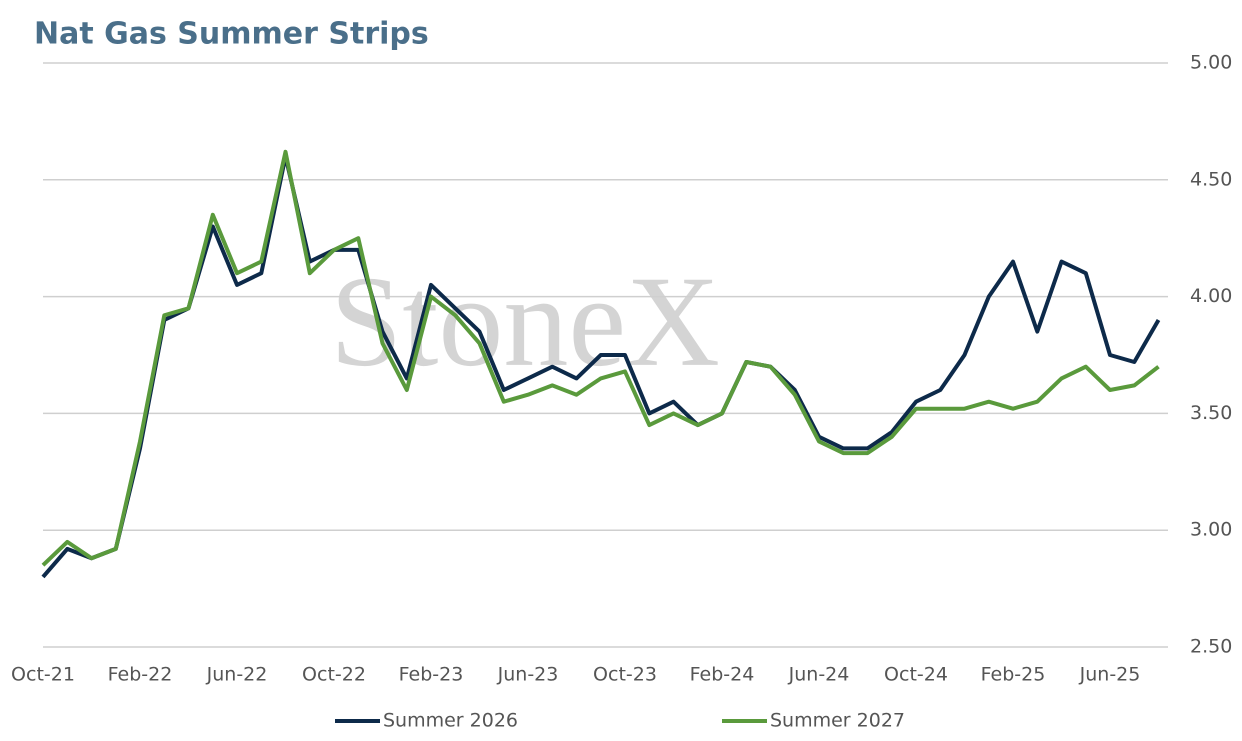 This screenshot has width=1242, height=741. Describe the element at coordinates (1211, 296) in the screenshot. I see `y-tick-label: 4.00` at that location.